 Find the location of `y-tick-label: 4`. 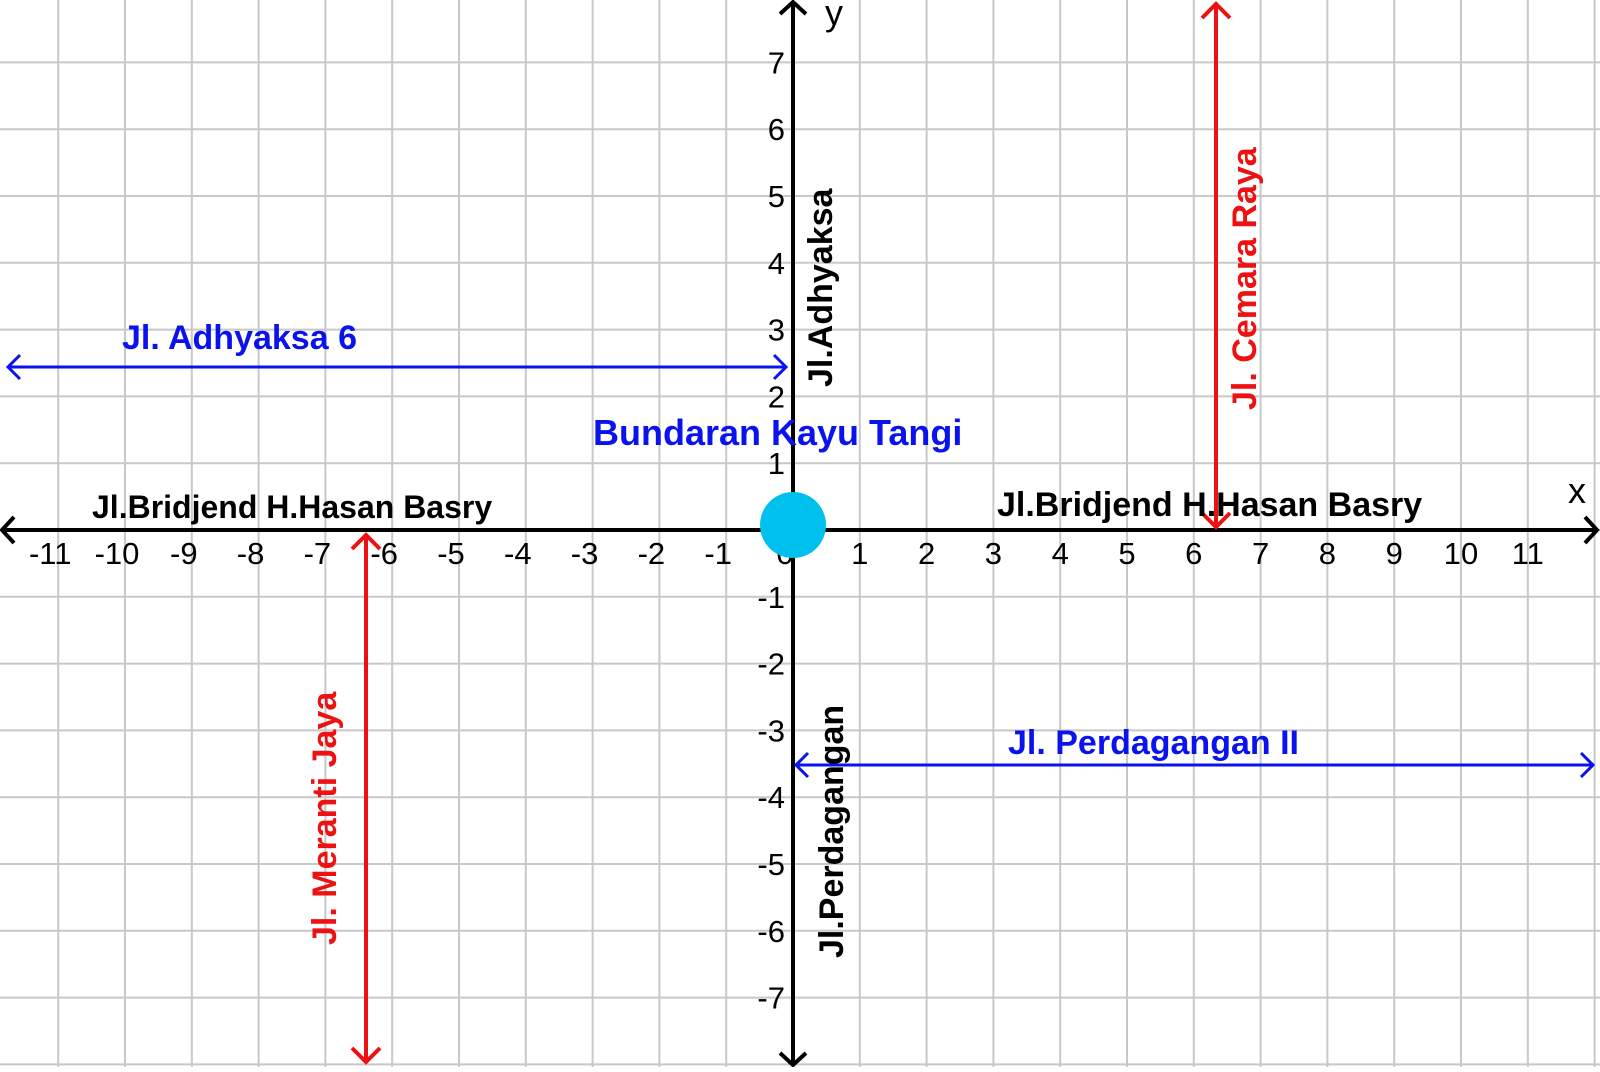

y-tick-label: 4 is located at coordinates (776, 263).